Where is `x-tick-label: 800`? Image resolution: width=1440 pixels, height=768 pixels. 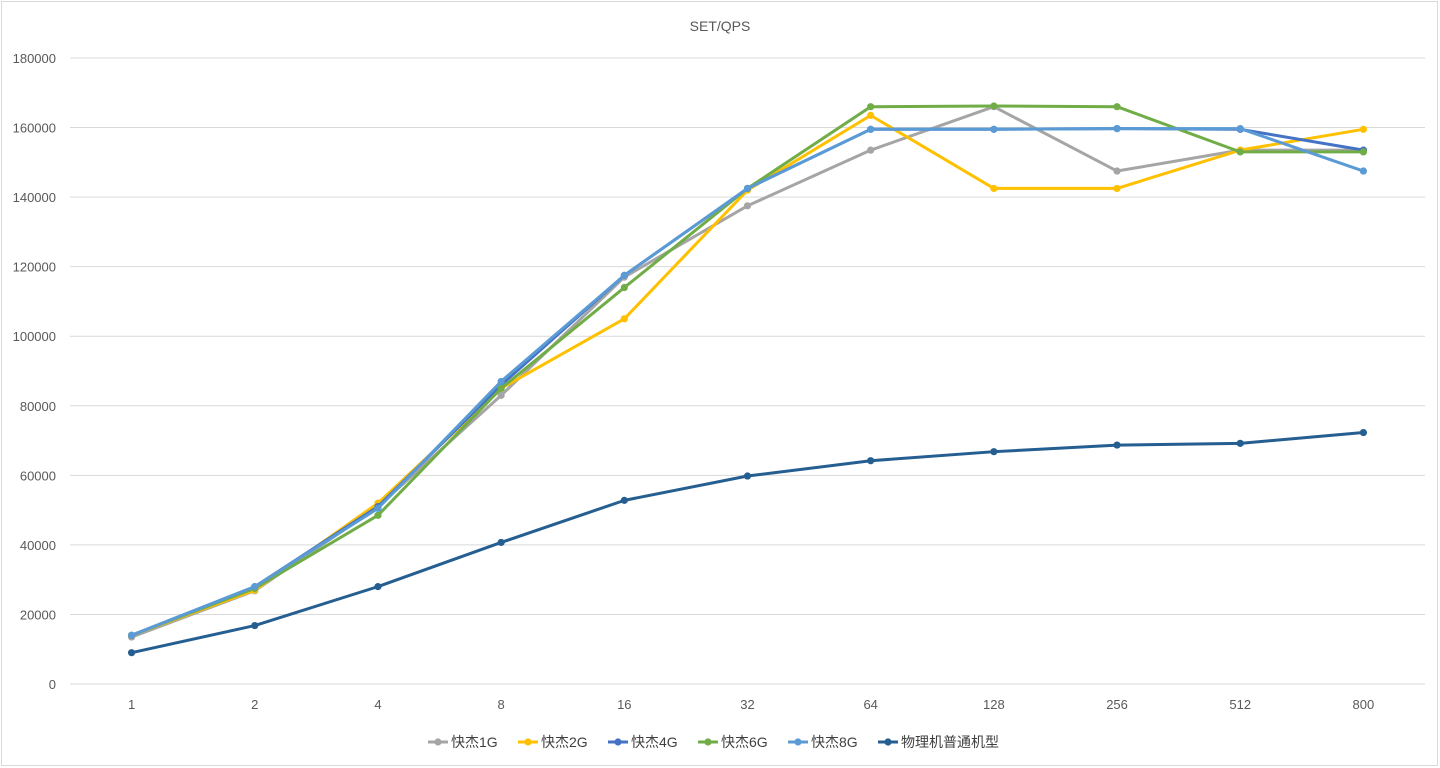 x-tick-label: 800 is located at coordinates (1364, 704).